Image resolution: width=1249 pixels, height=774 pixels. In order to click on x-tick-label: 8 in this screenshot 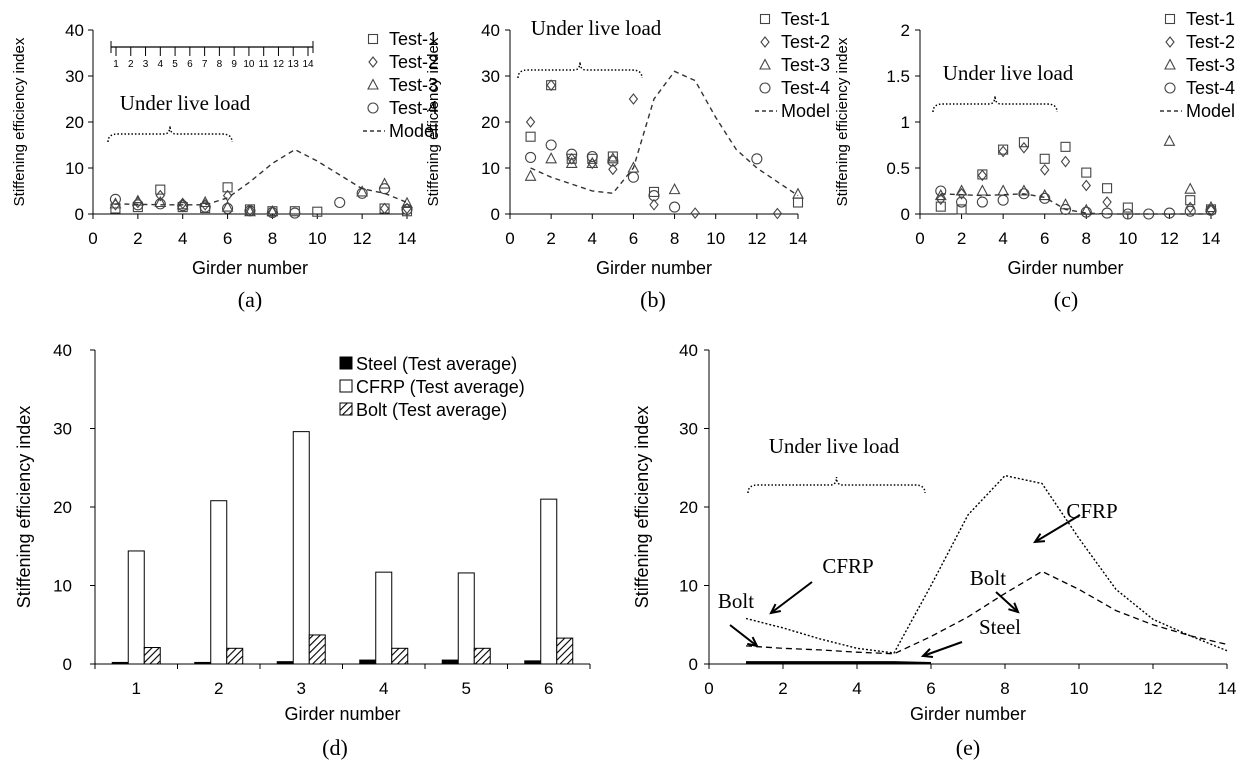, I will do `click(272, 238)`.